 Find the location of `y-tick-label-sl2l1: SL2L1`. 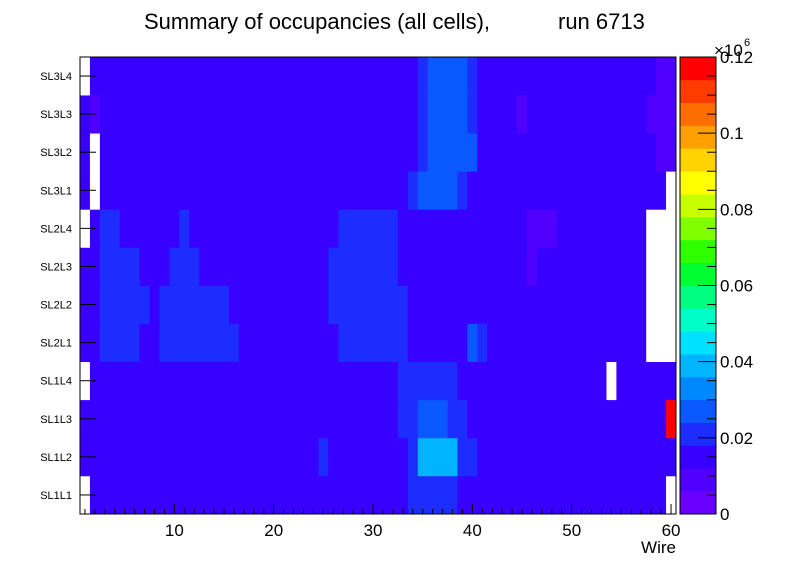

y-tick-label-sl2l1: SL2L1 is located at coordinates (56, 344).